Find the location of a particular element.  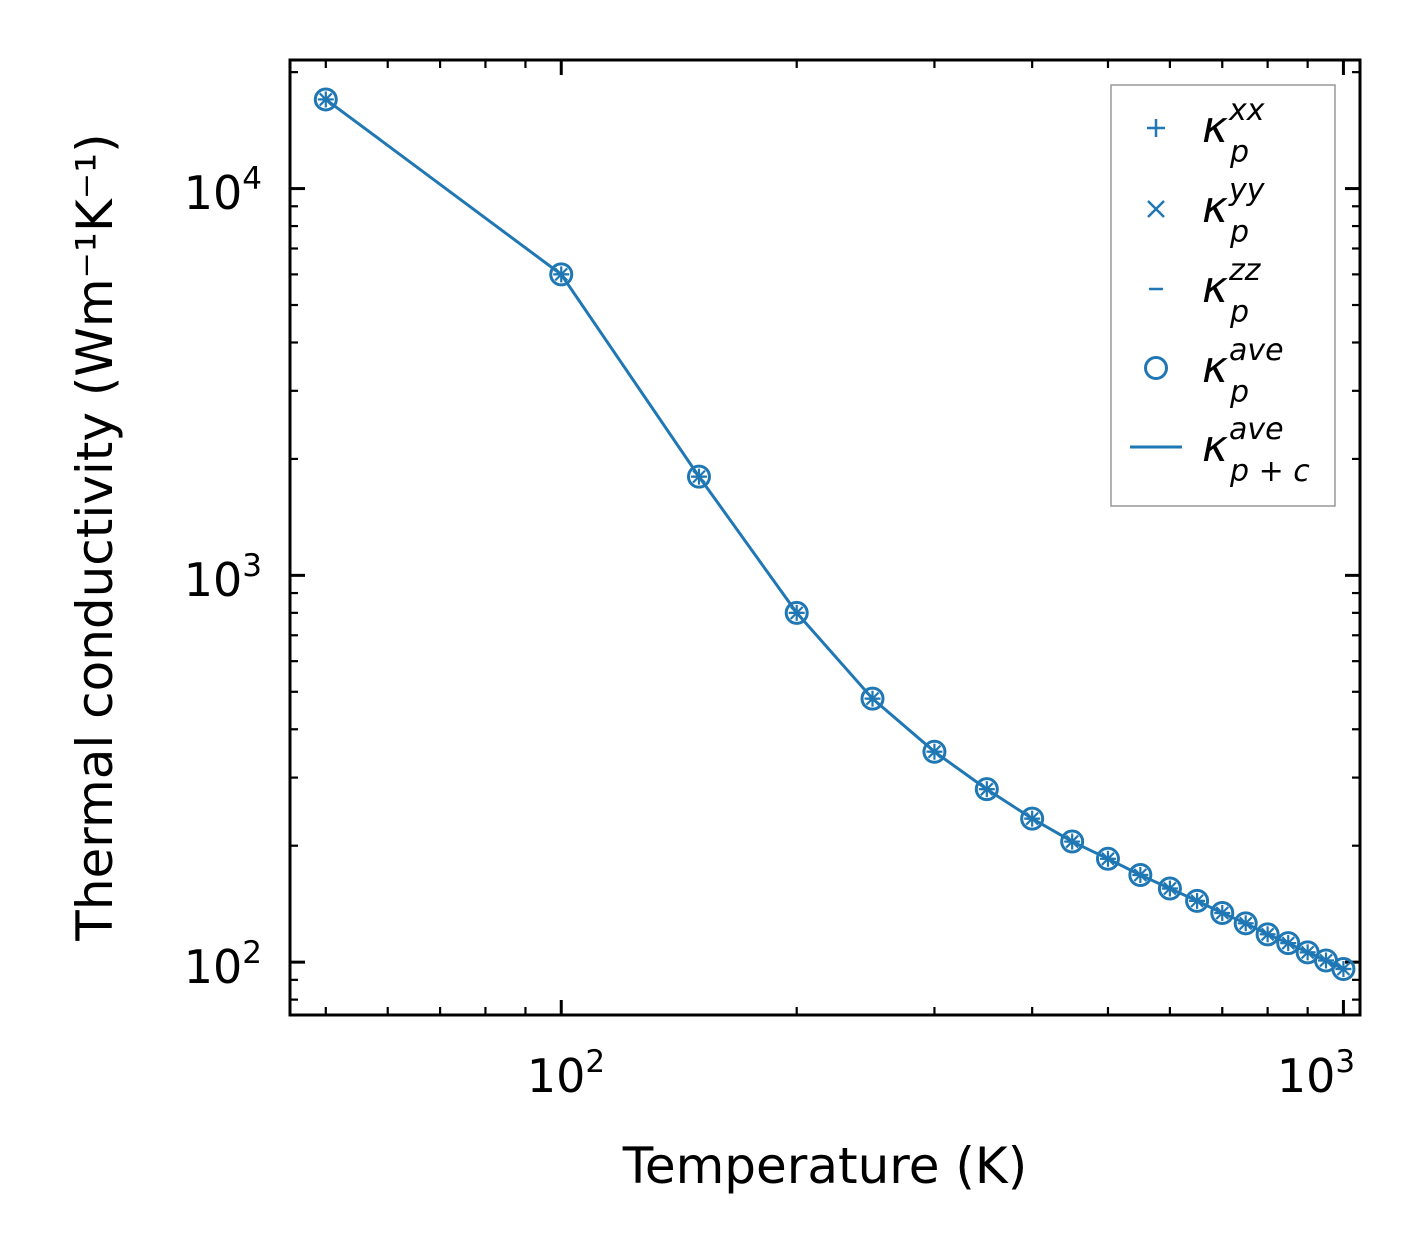

legend-entry-kappa-xx: κxx p is located at coordinates (1206, 131).